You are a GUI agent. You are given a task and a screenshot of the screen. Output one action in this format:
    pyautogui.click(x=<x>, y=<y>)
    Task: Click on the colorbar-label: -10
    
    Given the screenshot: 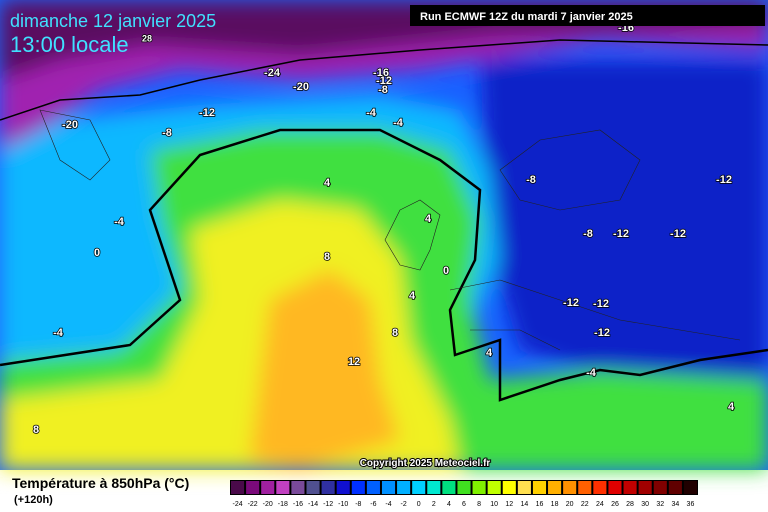 What is the action you would take?
    pyautogui.click(x=343, y=504)
    